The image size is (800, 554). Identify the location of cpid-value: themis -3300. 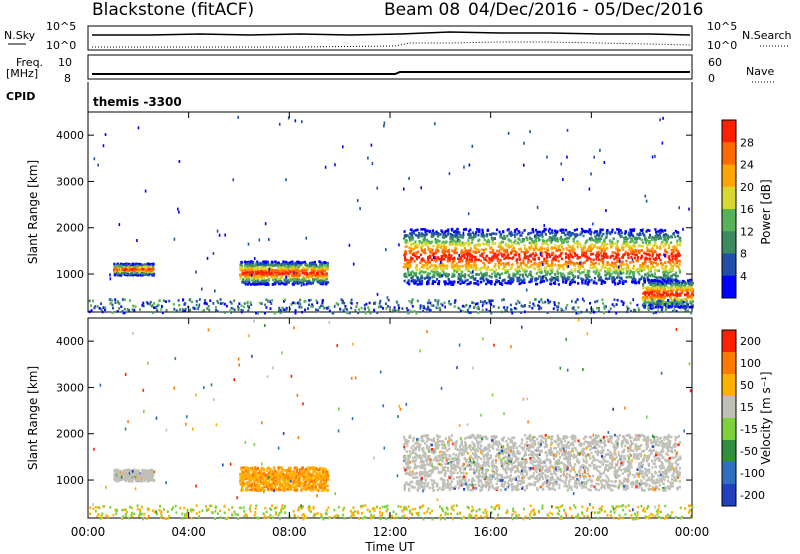
(137, 102).